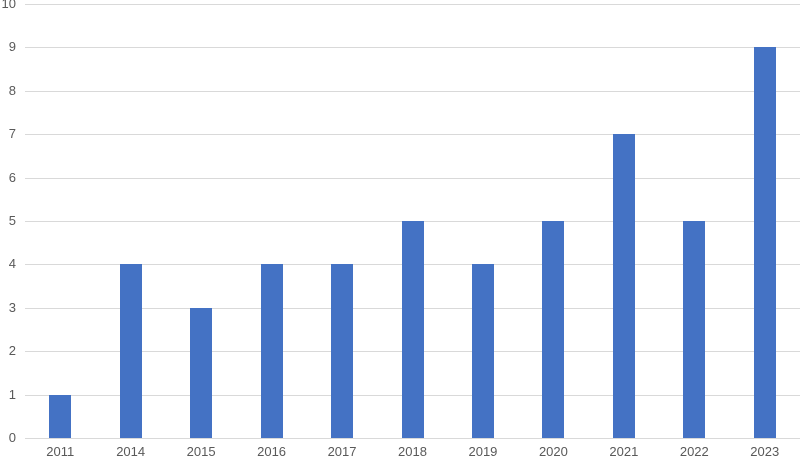  I want to click on bar-2014, so click(130, 351).